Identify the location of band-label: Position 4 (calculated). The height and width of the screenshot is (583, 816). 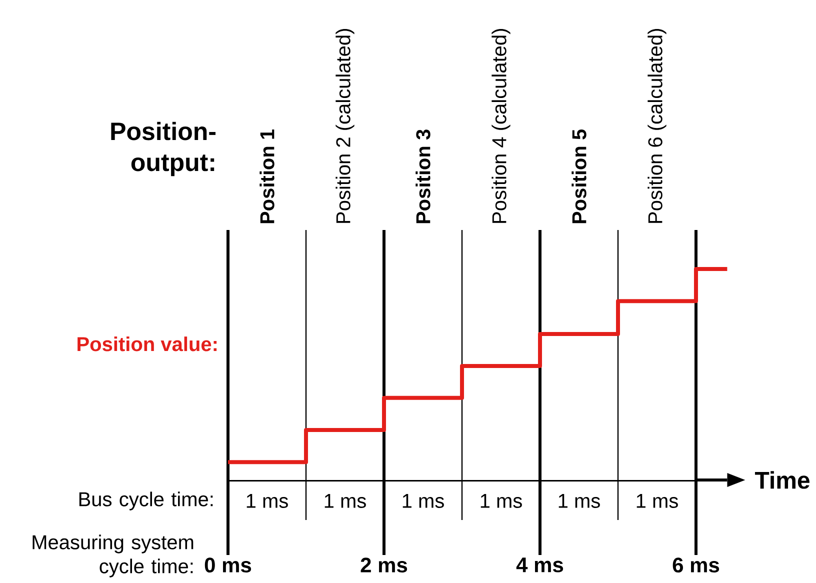
(501, 125).